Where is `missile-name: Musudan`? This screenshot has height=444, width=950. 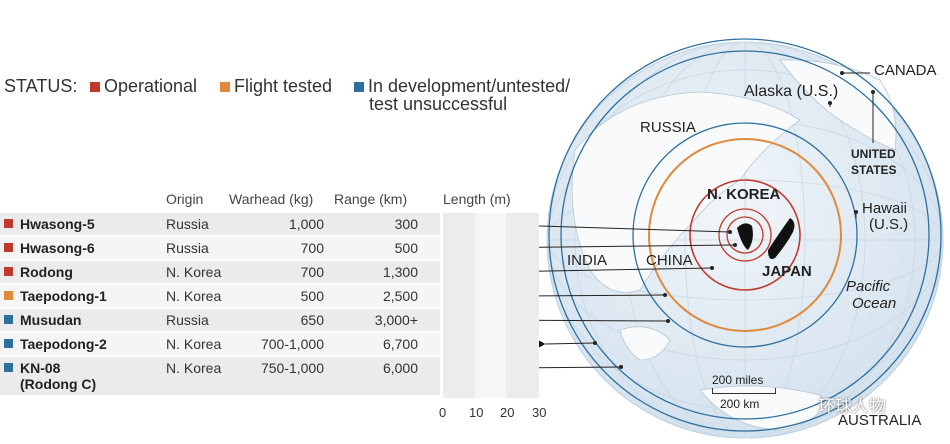 missile-name: Musudan is located at coordinates (51, 320).